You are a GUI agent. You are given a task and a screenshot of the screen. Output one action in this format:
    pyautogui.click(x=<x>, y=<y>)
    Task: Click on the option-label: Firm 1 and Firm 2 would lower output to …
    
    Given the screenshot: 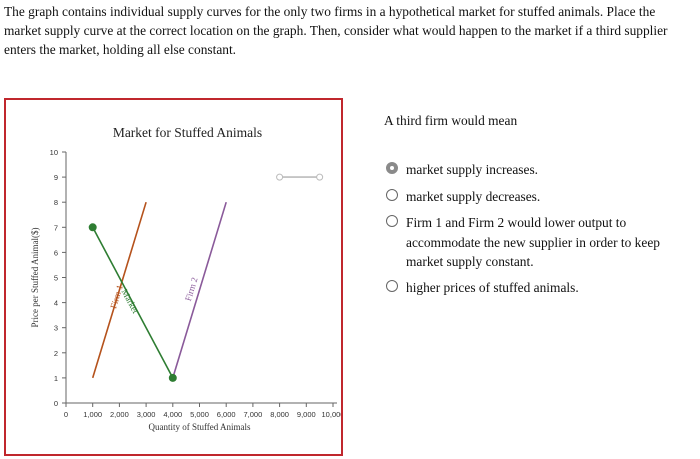 What is the action you would take?
    pyautogui.click(x=533, y=242)
    